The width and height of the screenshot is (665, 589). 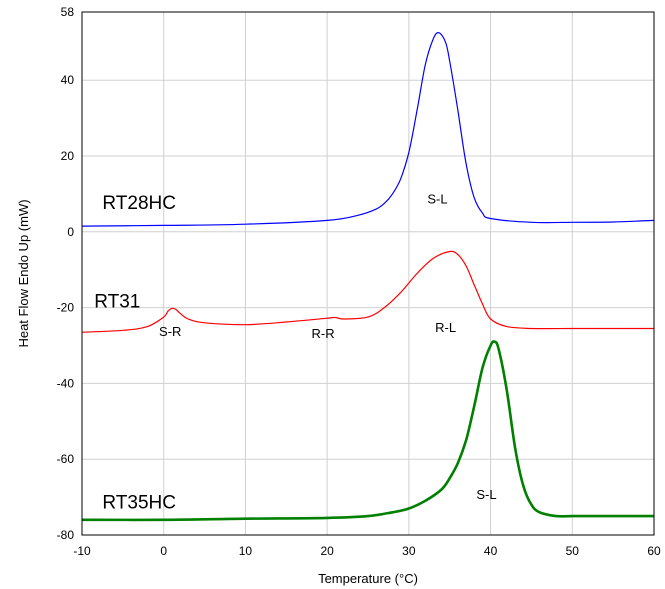 What do you see at coordinates (117, 302) in the screenshot?
I see `series-label-rt31: RT31` at bounding box center [117, 302].